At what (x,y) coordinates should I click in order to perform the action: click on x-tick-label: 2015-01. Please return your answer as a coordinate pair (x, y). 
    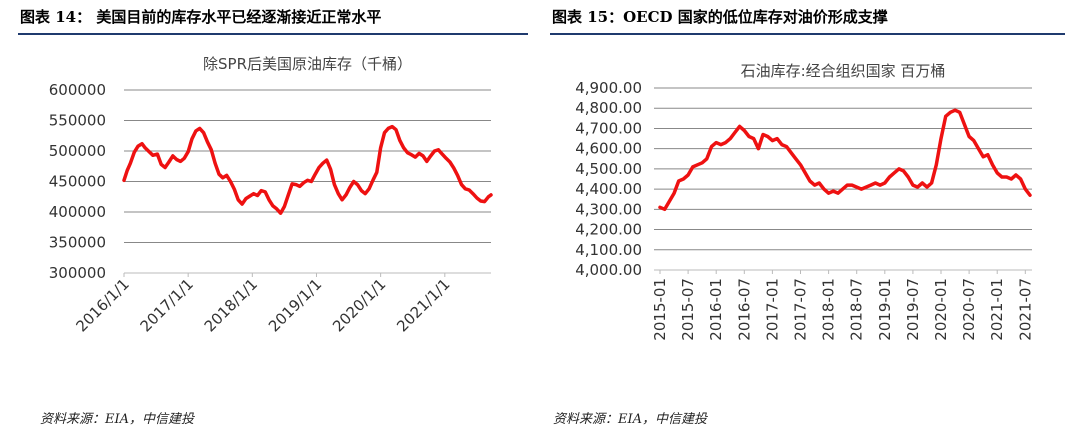
    Looking at the image, I should click on (660, 309).